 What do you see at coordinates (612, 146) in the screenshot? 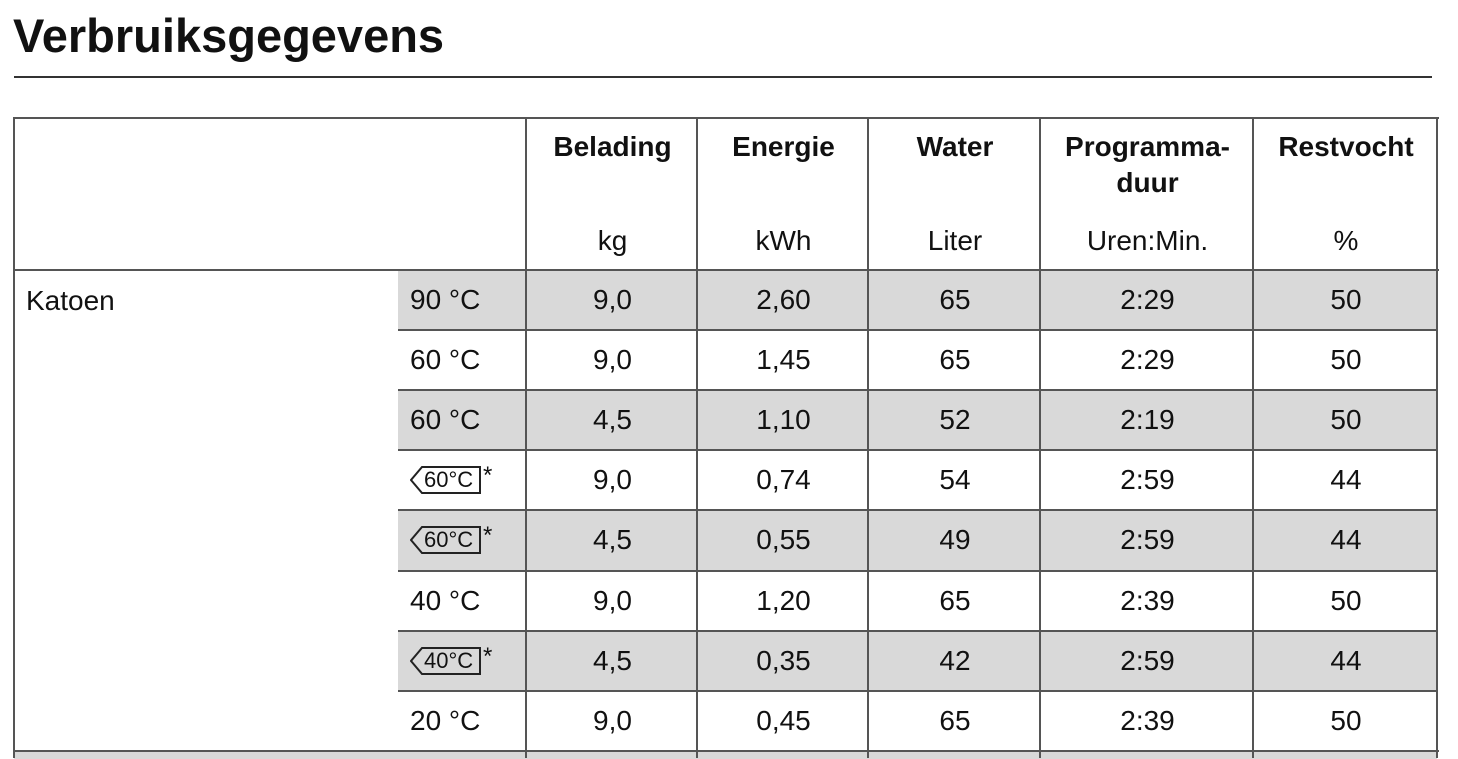
I see `column-header: Belading` at bounding box center [612, 146].